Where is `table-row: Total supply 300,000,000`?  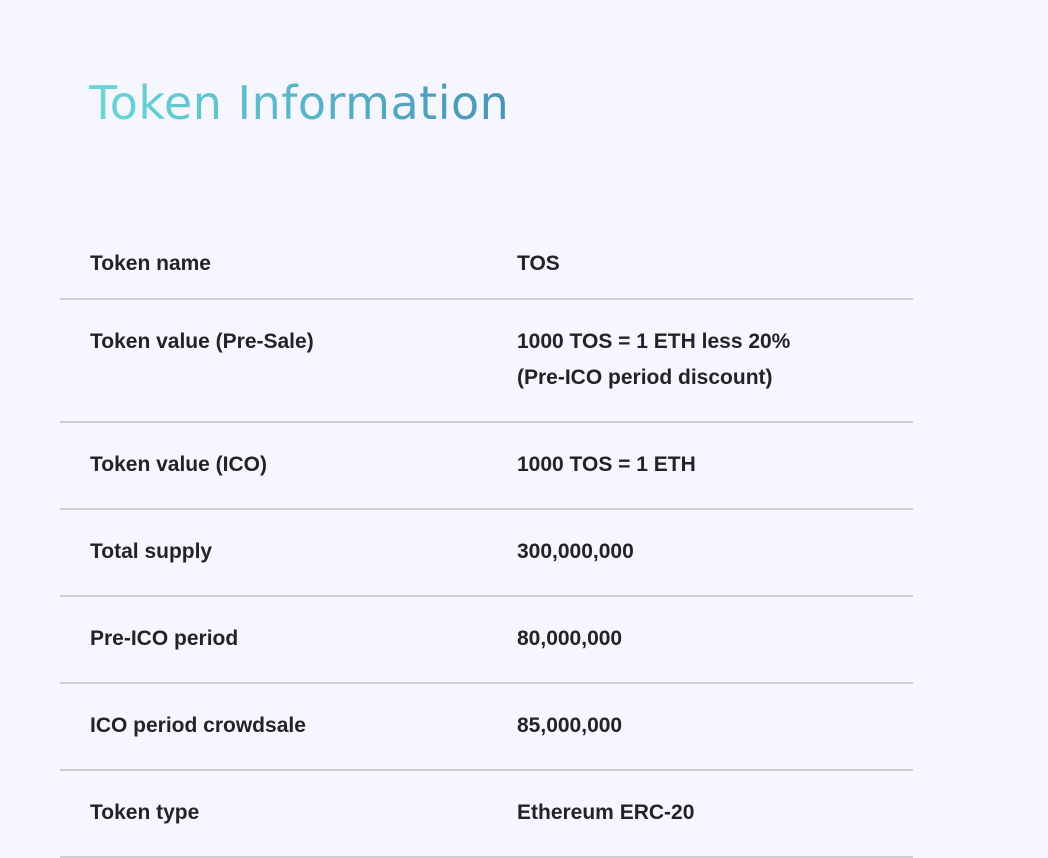
table-row: Total supply 300,000,000 is located at coordinates (486, 553).